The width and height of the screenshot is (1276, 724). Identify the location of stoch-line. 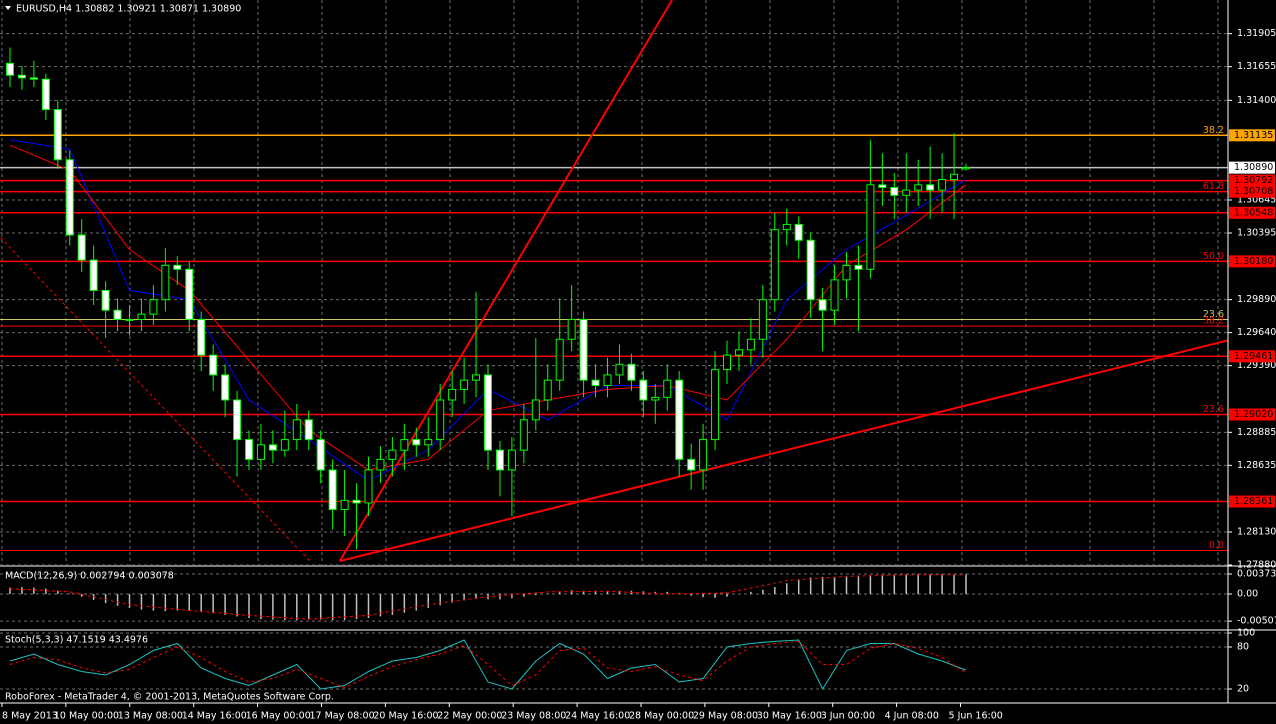
(488, 665).